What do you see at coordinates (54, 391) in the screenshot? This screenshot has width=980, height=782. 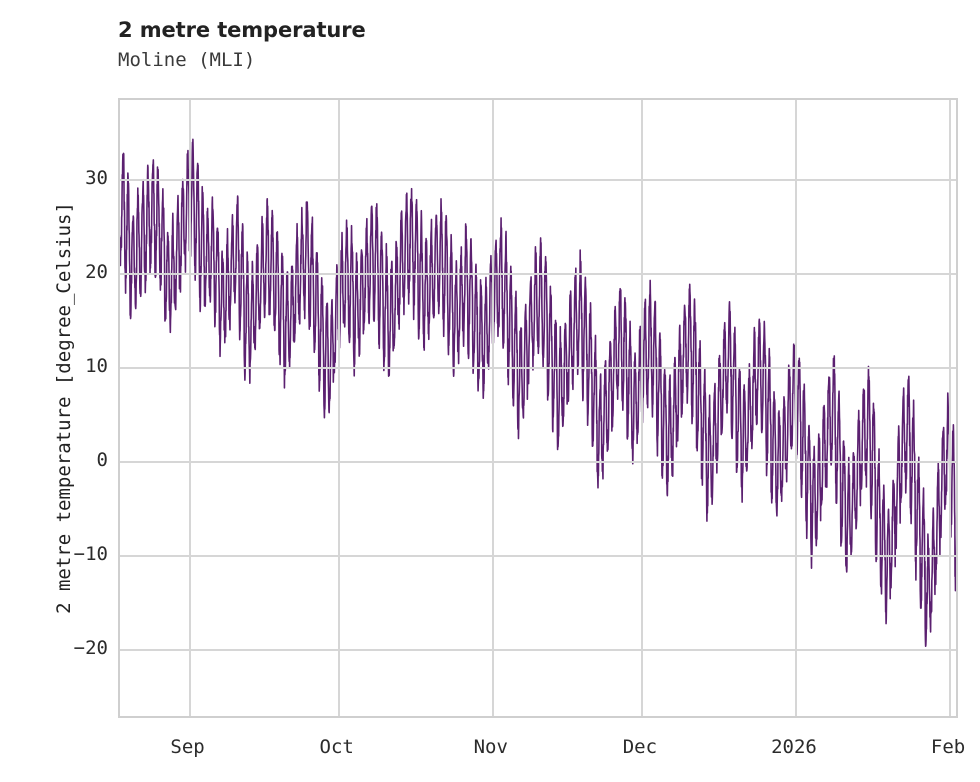 I see `y-axis-tick-labels: 30 20 10 0 −10 −20` at bounding box center [54, 391].